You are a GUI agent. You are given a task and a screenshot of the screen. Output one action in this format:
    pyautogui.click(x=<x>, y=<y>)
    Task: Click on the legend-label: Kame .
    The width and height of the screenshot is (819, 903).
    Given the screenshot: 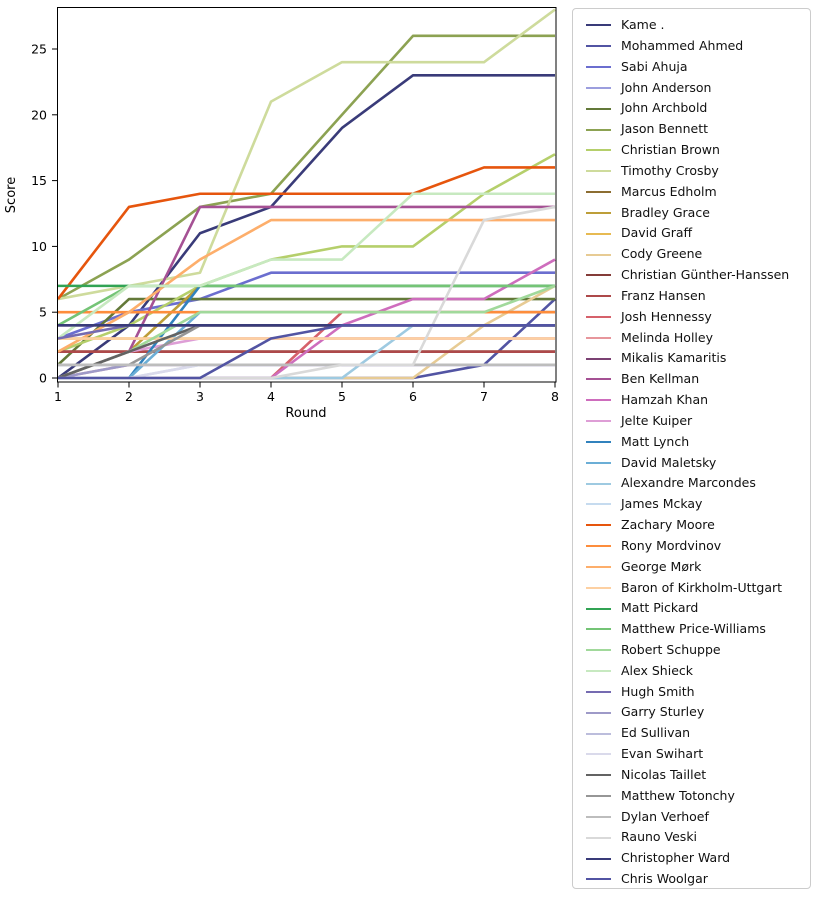 What is the action you would take?
    pyautogui.click(x=643, y=25)
    